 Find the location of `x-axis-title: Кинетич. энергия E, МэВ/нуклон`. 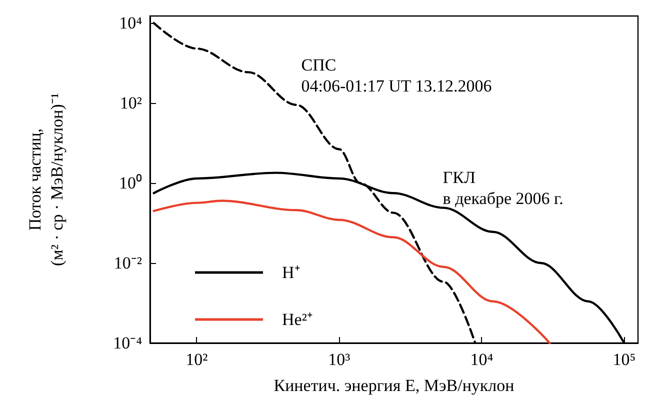

x-axis-title: Кинетич. энергия E, МэВ/нуклон is located at coordinates (394, 385).